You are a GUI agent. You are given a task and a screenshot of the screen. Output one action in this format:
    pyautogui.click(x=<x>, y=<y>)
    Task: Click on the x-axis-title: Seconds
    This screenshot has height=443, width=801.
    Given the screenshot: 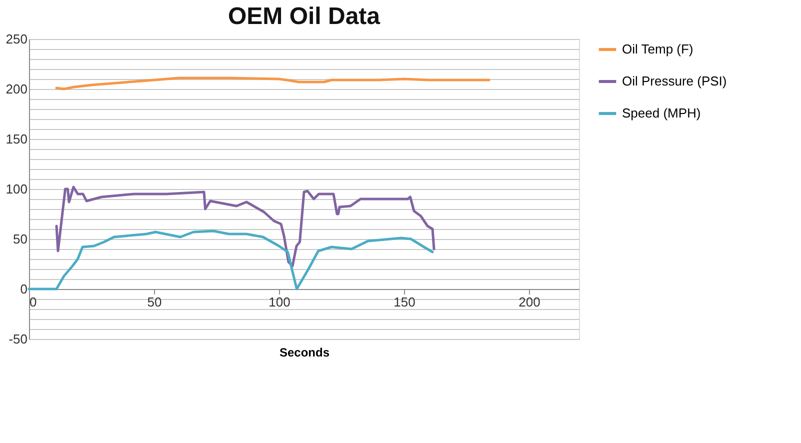 What is the action you would take?
    pyautogui.click(x=304, y=353)
    